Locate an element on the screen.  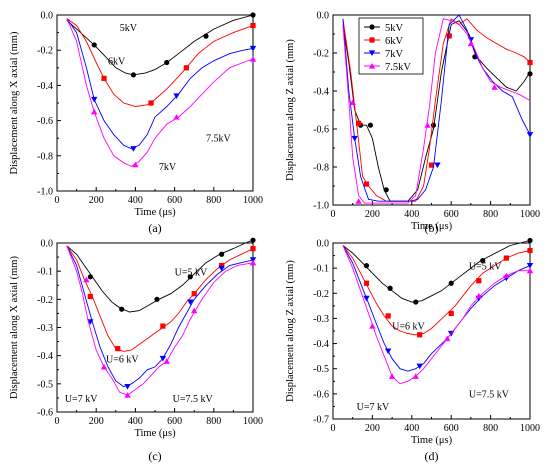
series-annotation: 6kV is located at coordinates (117, 61).